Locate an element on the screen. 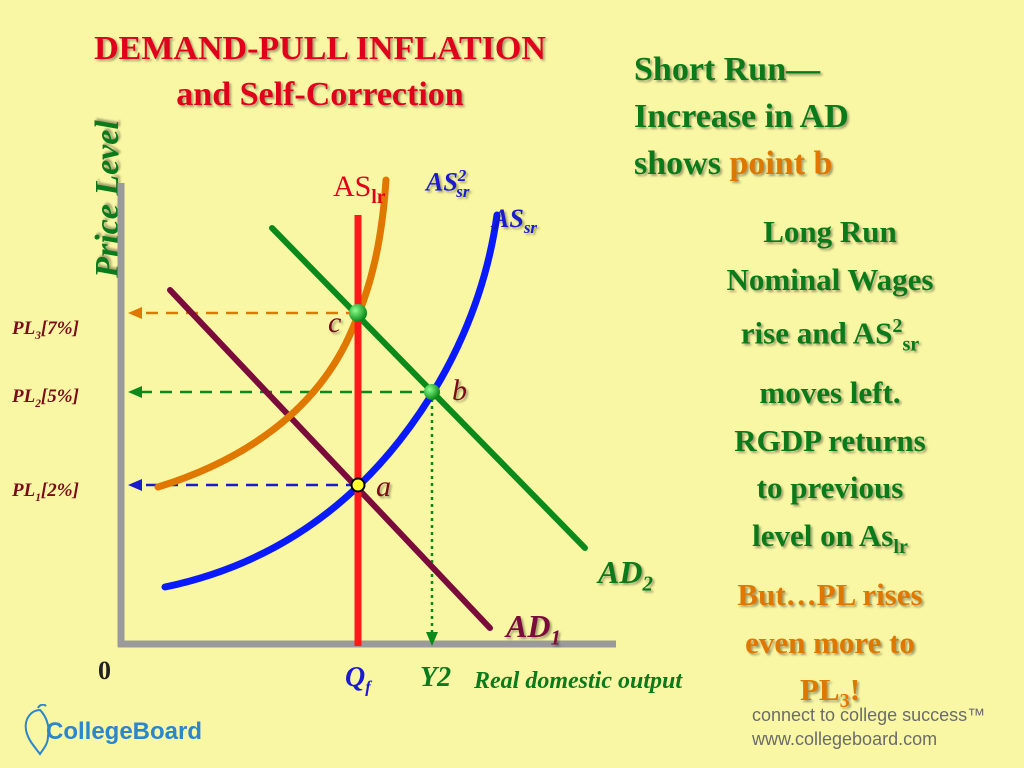 The height and width of the screenshot is (768, 1024). long-run-line: RGDP returns is located at coordinates (830, 440).